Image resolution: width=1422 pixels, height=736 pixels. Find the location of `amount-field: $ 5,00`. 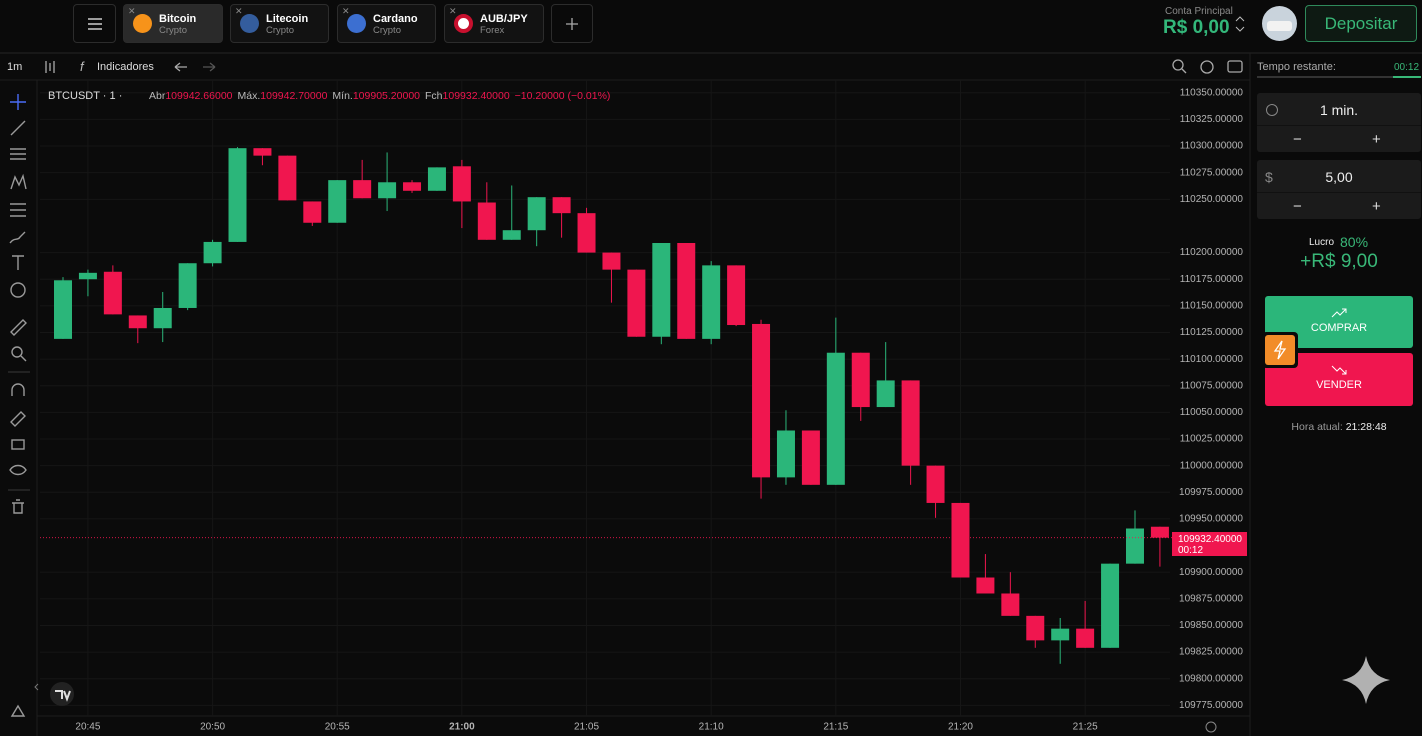

amount-field: $ 5,00 is located at coordinates (1339, 176).